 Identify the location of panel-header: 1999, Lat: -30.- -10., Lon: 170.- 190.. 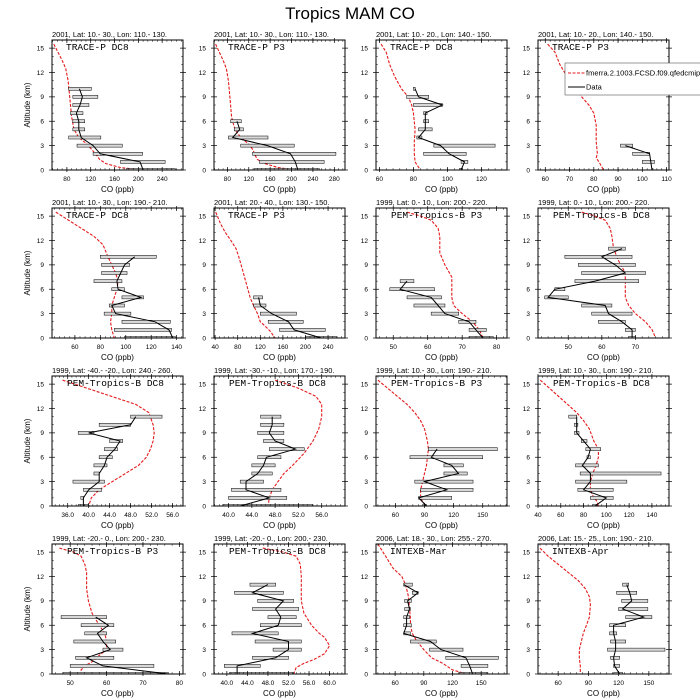
(274, 370).